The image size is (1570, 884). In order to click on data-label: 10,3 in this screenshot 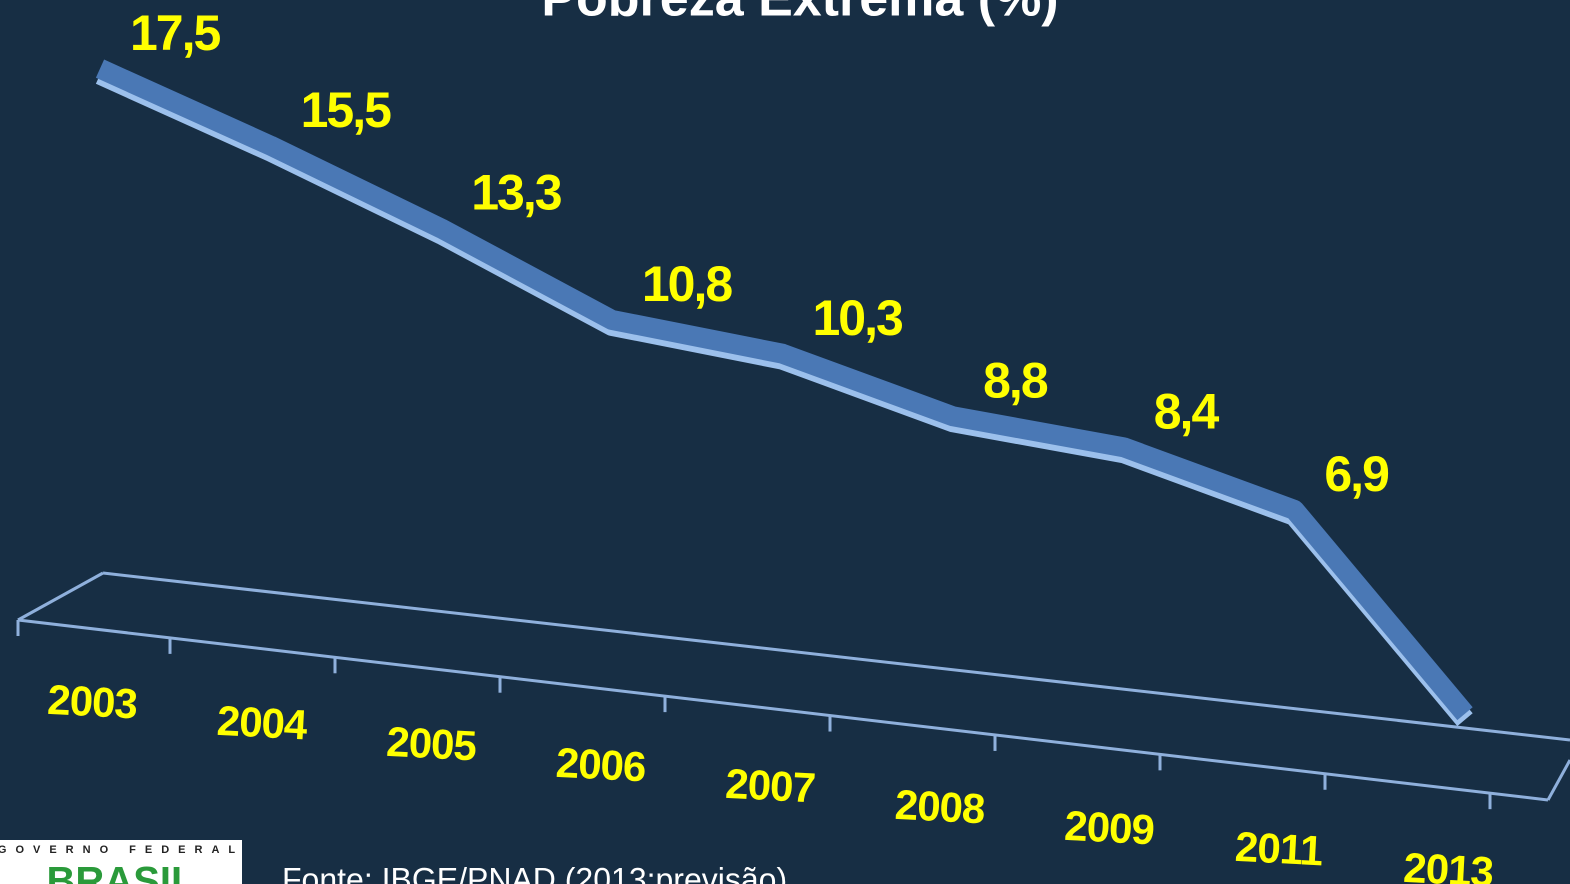, I will do `click(858, 318)`.